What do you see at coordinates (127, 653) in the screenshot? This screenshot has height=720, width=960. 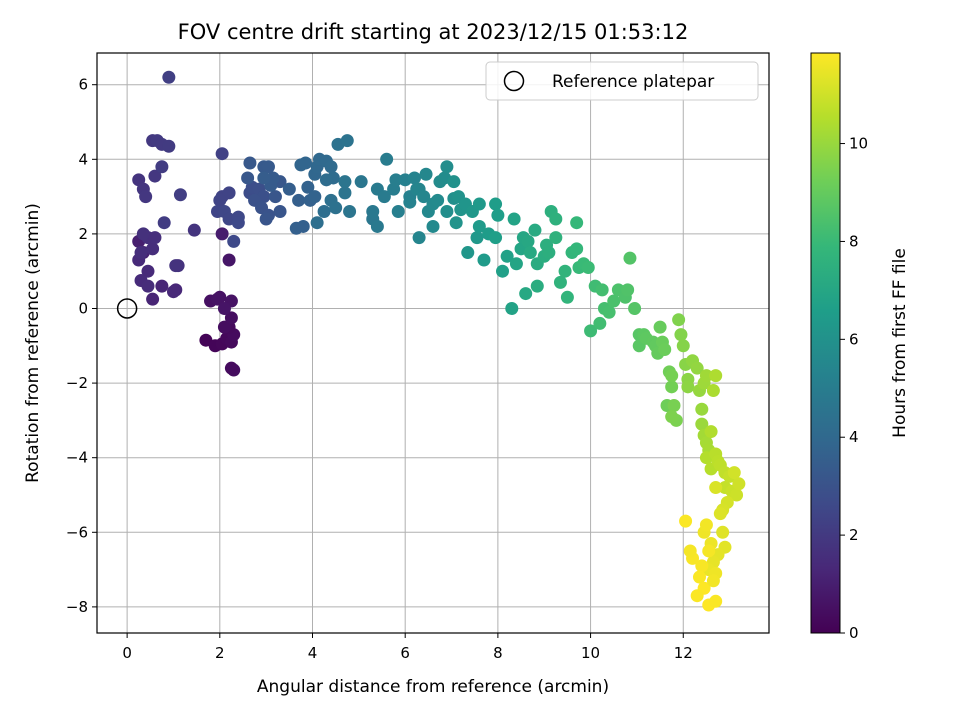 I see `x-tick-label: 0` at bounding box center [127, 653].